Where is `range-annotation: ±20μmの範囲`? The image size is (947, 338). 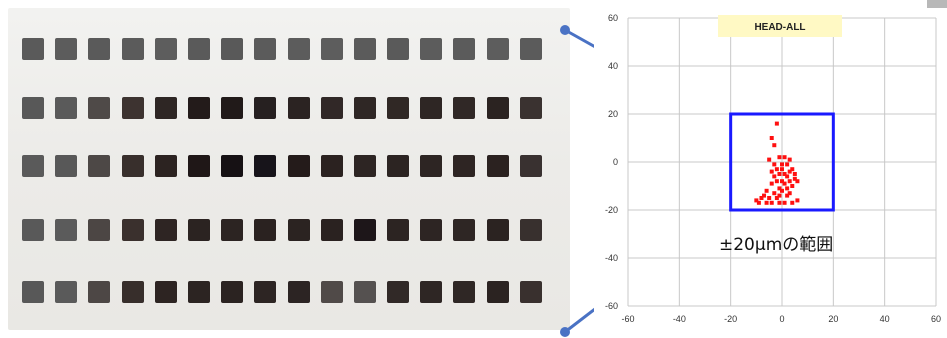
range-annotation: ±20μmの範囲 is located at coordinates (776, 245).